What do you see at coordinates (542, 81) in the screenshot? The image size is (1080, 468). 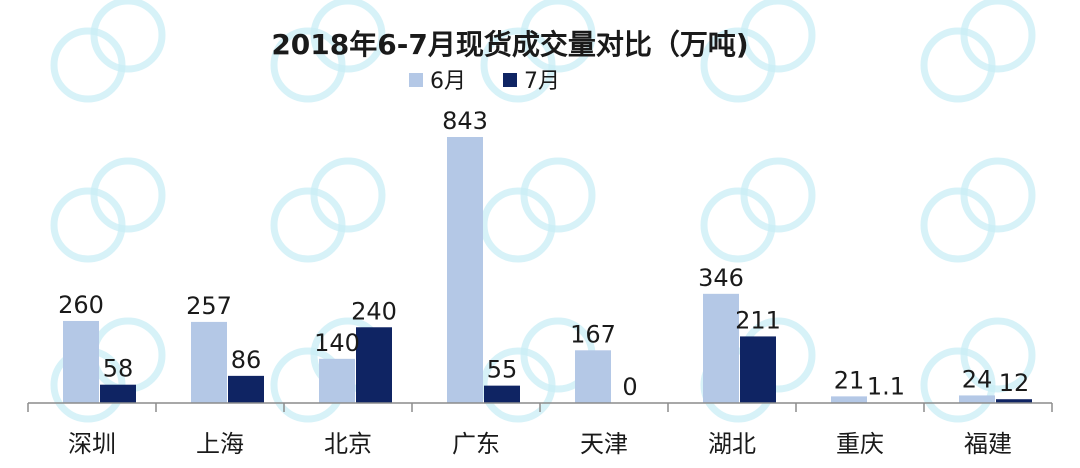 I see `legend-label-july: 7月` at bounding box center [542, 81].